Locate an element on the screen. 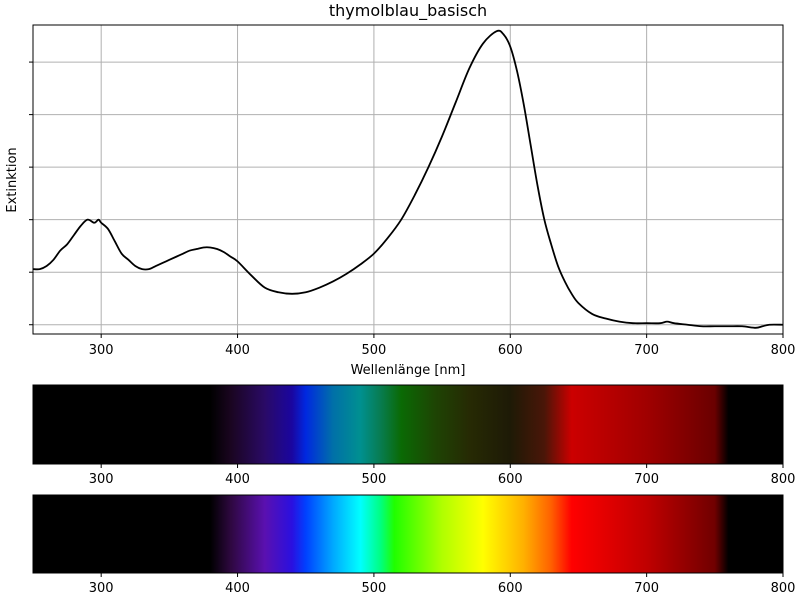 The width and height of the screenshot is (800, 600). x-tick-label: 400 is located at coordinates (237, 350).